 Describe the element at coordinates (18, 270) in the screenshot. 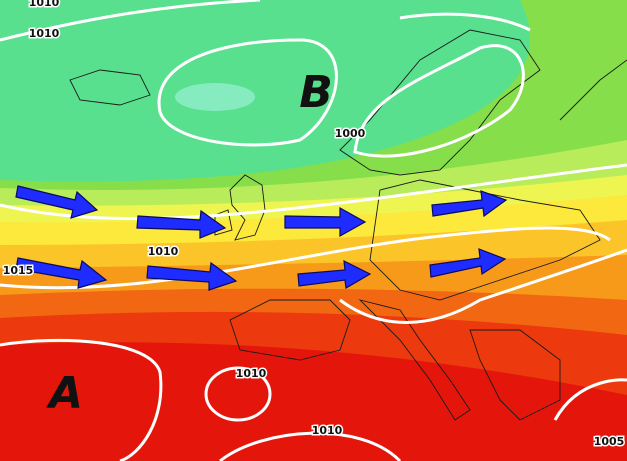

I see `isobar-label: 1015` at that location.